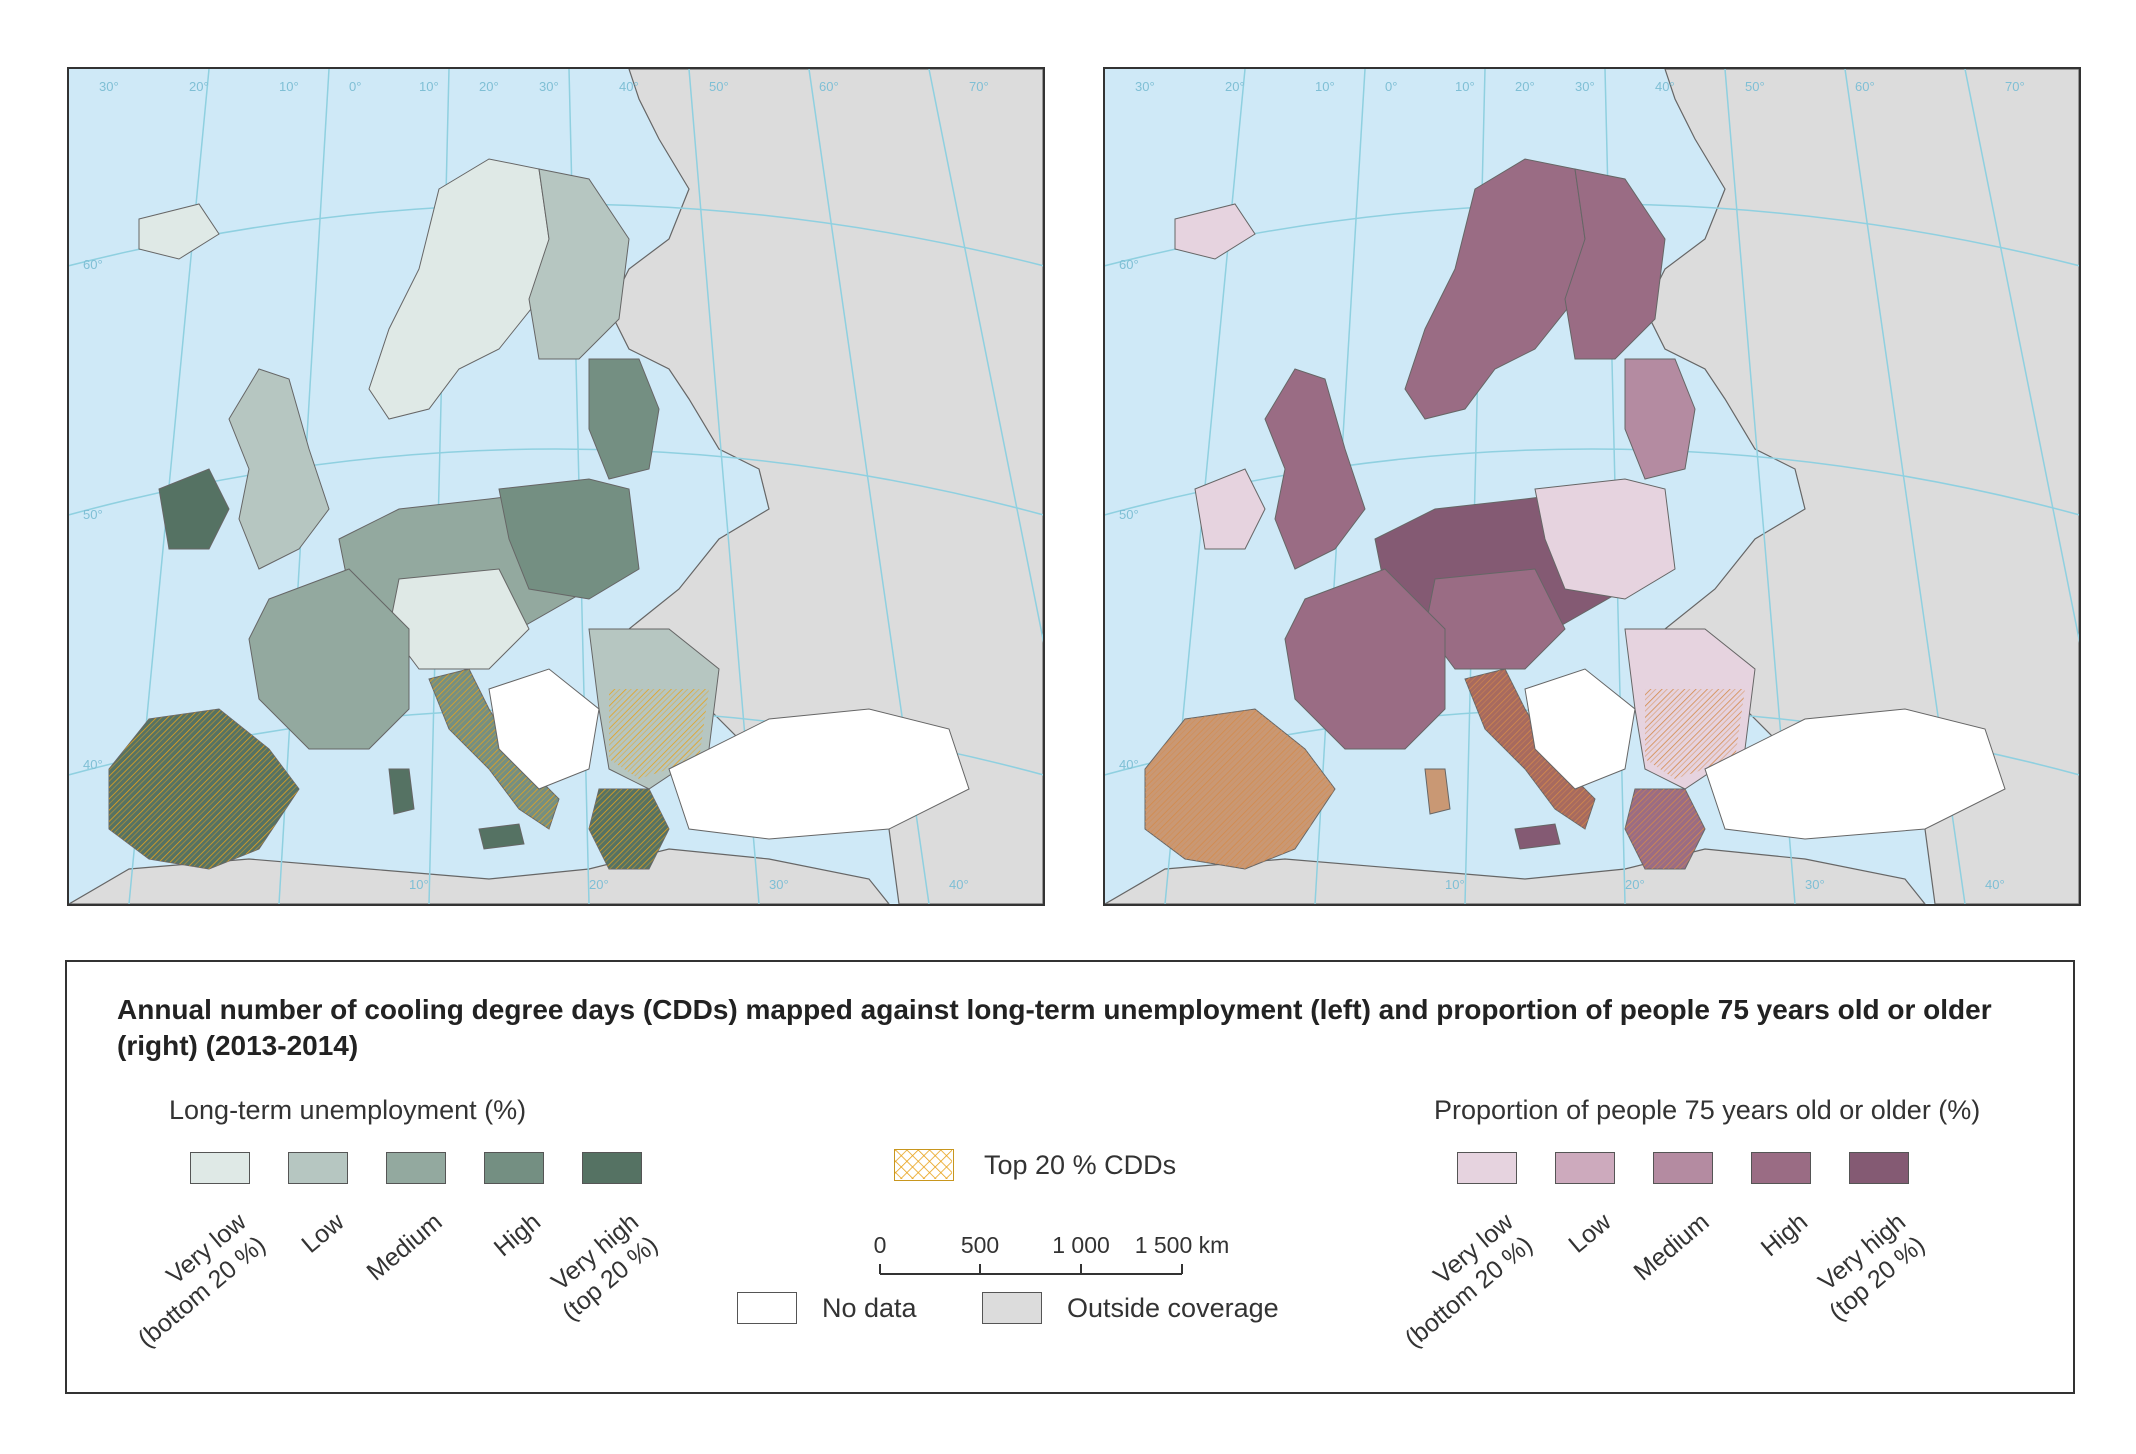 This screenshot has height=1454, width=2136. Describe the element at coordinates (1081, 1245) in the screenshot. I see `scale-tick-1000: 1 000` at that location.